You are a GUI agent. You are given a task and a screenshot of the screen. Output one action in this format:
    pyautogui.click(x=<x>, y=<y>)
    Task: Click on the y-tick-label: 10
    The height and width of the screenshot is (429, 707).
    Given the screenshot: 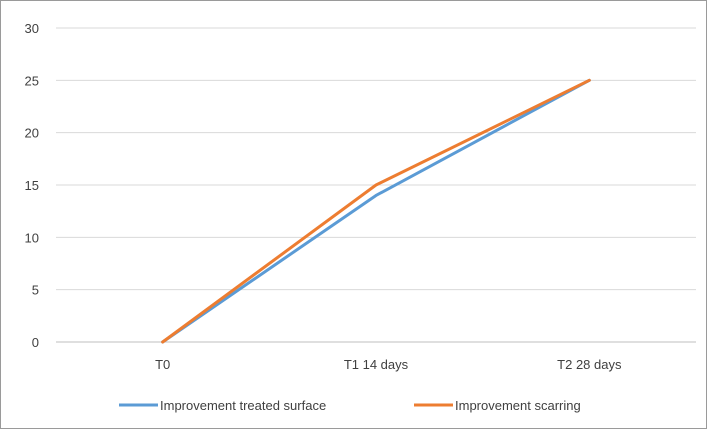 What is the action you would take?
    pyautogui.click(x=32, y=237)
    